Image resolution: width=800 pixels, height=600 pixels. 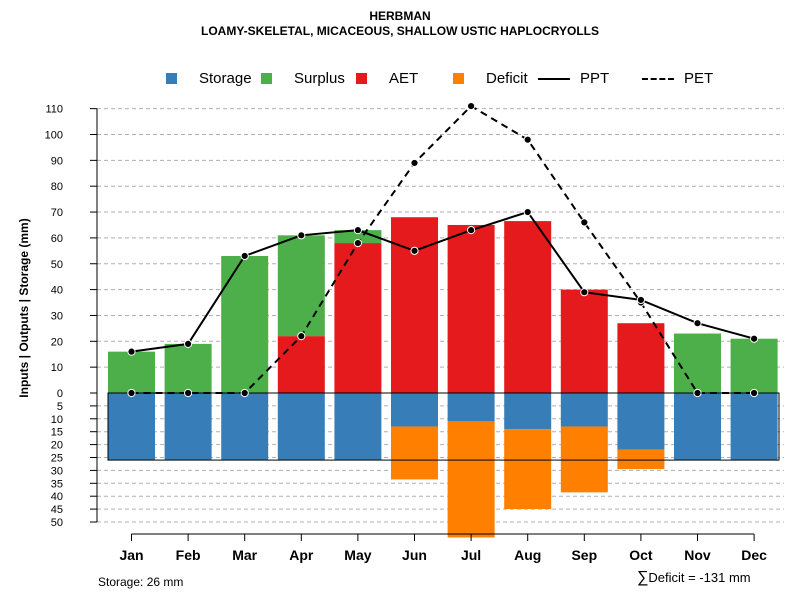 I want to click on storage-note: Storage: 26 mm, so click(x=141, y=582).